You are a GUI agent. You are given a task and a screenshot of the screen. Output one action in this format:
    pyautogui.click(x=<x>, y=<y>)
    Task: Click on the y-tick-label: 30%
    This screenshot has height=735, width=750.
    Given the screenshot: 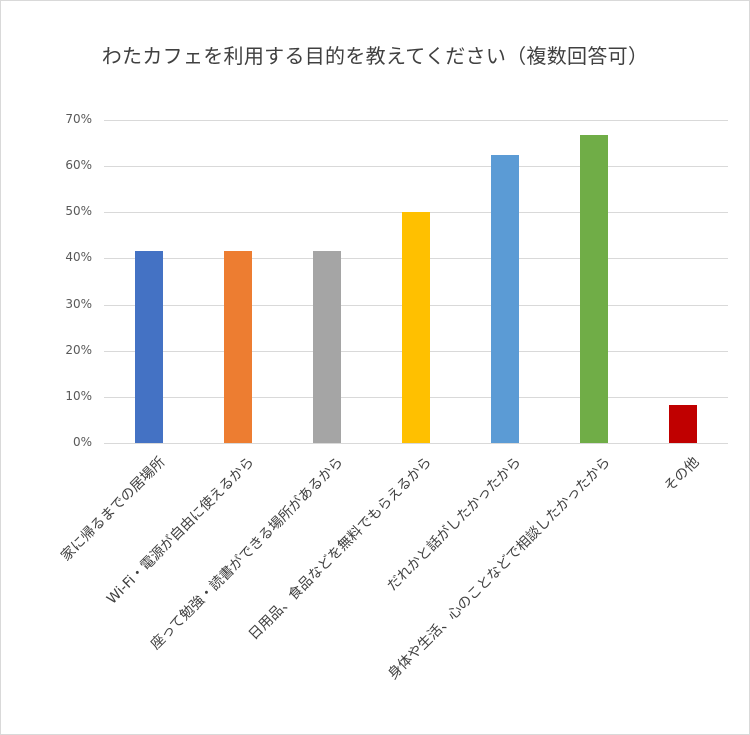 What is the action you would take?
    pyautogui.click(x=78, y=303)
    